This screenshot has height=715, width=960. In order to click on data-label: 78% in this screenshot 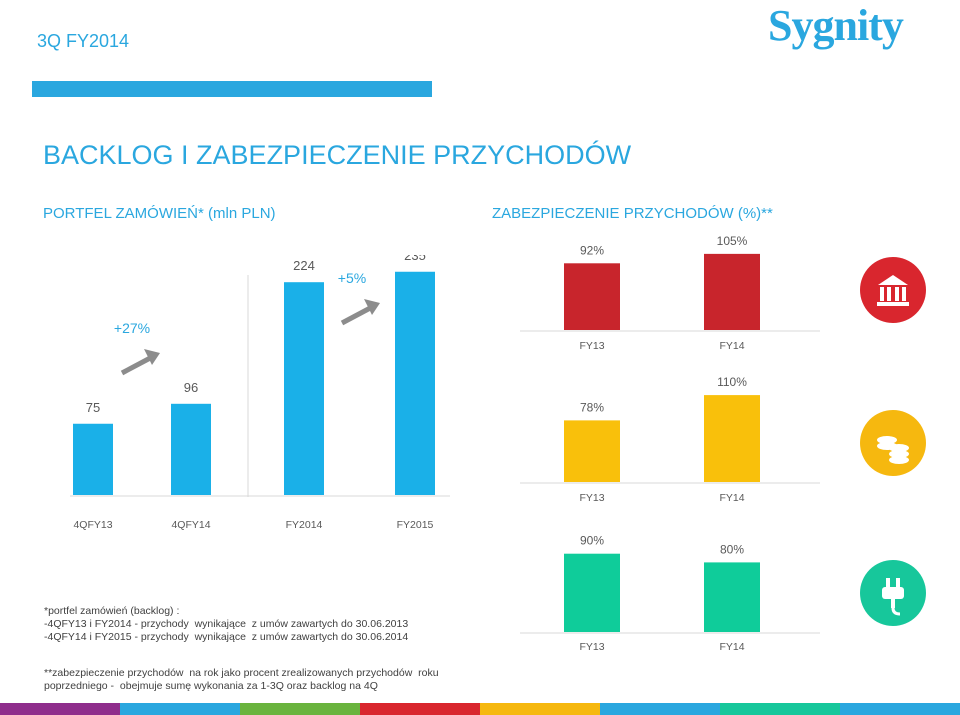, I will do `click(592, 407)`.